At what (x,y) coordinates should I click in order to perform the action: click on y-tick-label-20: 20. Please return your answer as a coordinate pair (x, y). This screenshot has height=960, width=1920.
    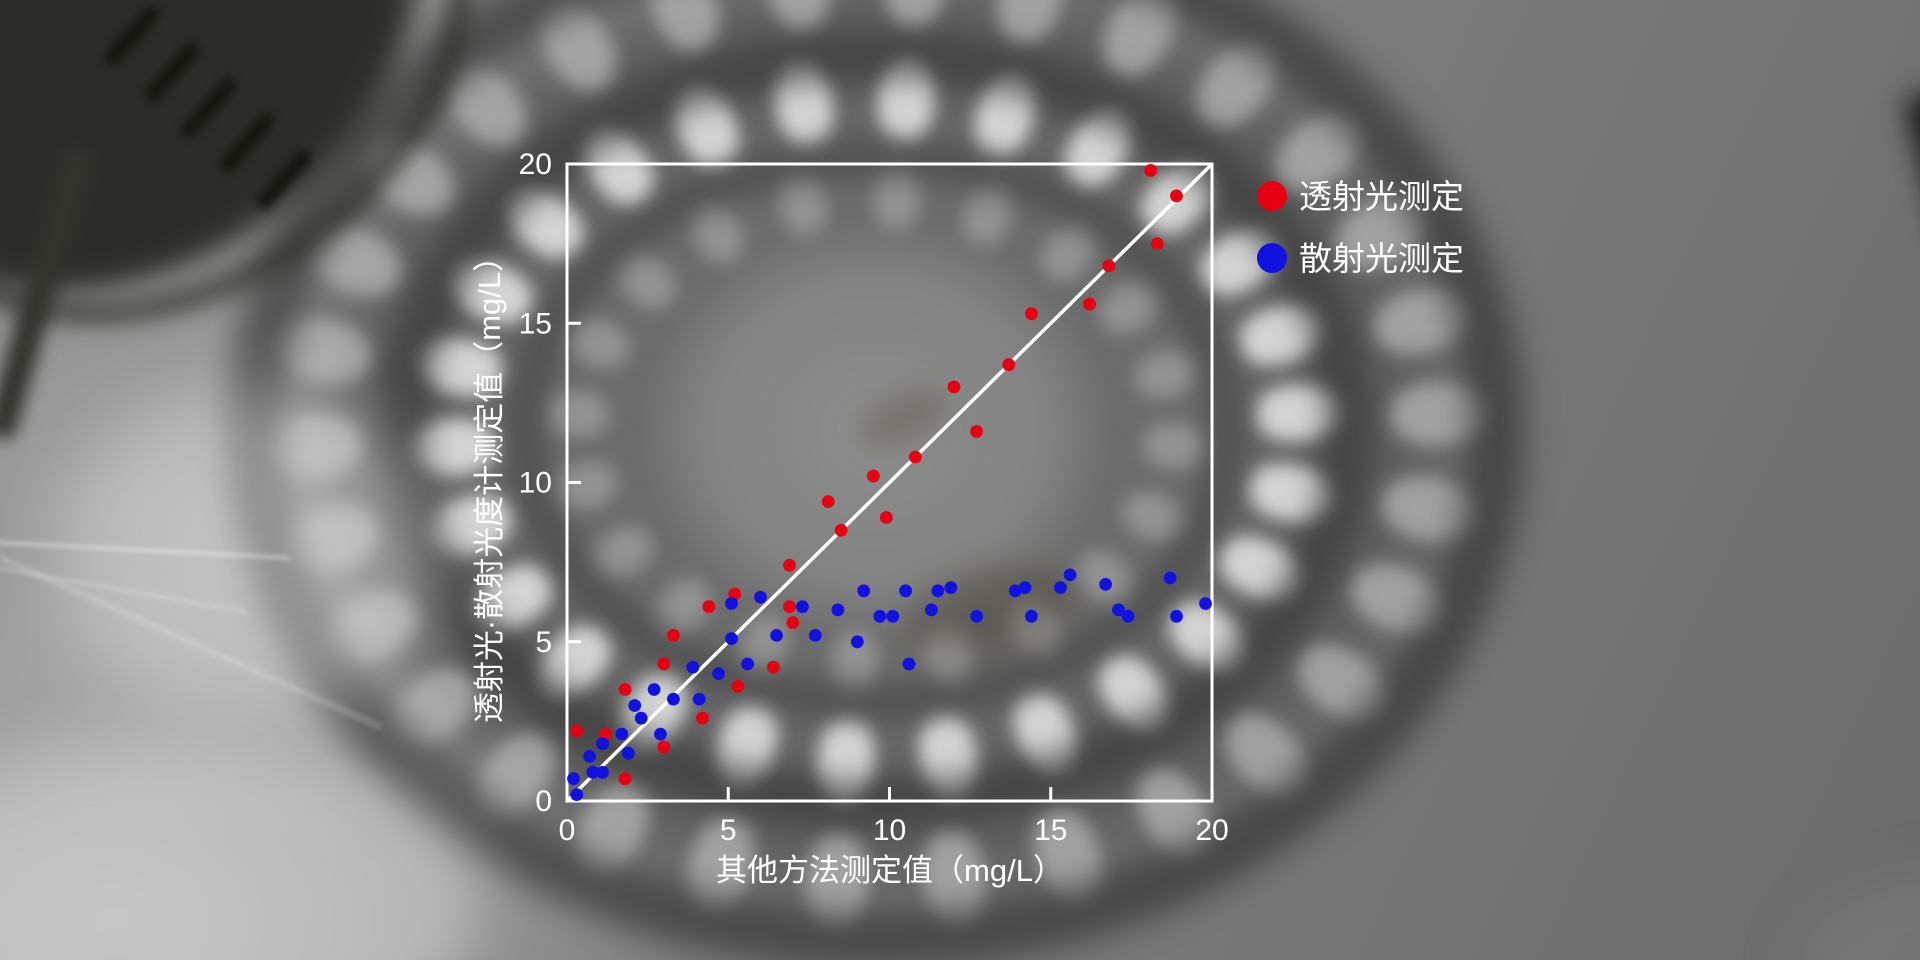
    Looking at the image, I should click on (535, 164).